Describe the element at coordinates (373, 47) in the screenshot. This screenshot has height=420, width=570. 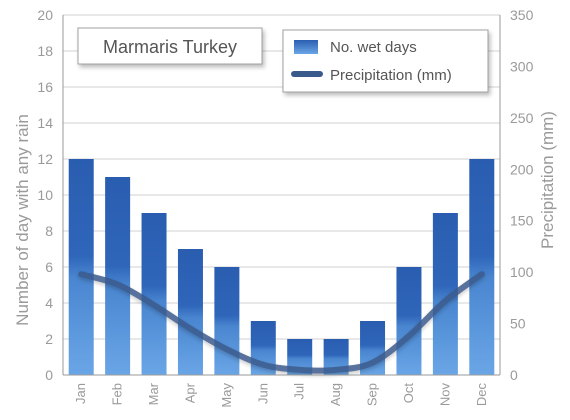
I see `legend-label-wet-days: No. wet days` at that location.